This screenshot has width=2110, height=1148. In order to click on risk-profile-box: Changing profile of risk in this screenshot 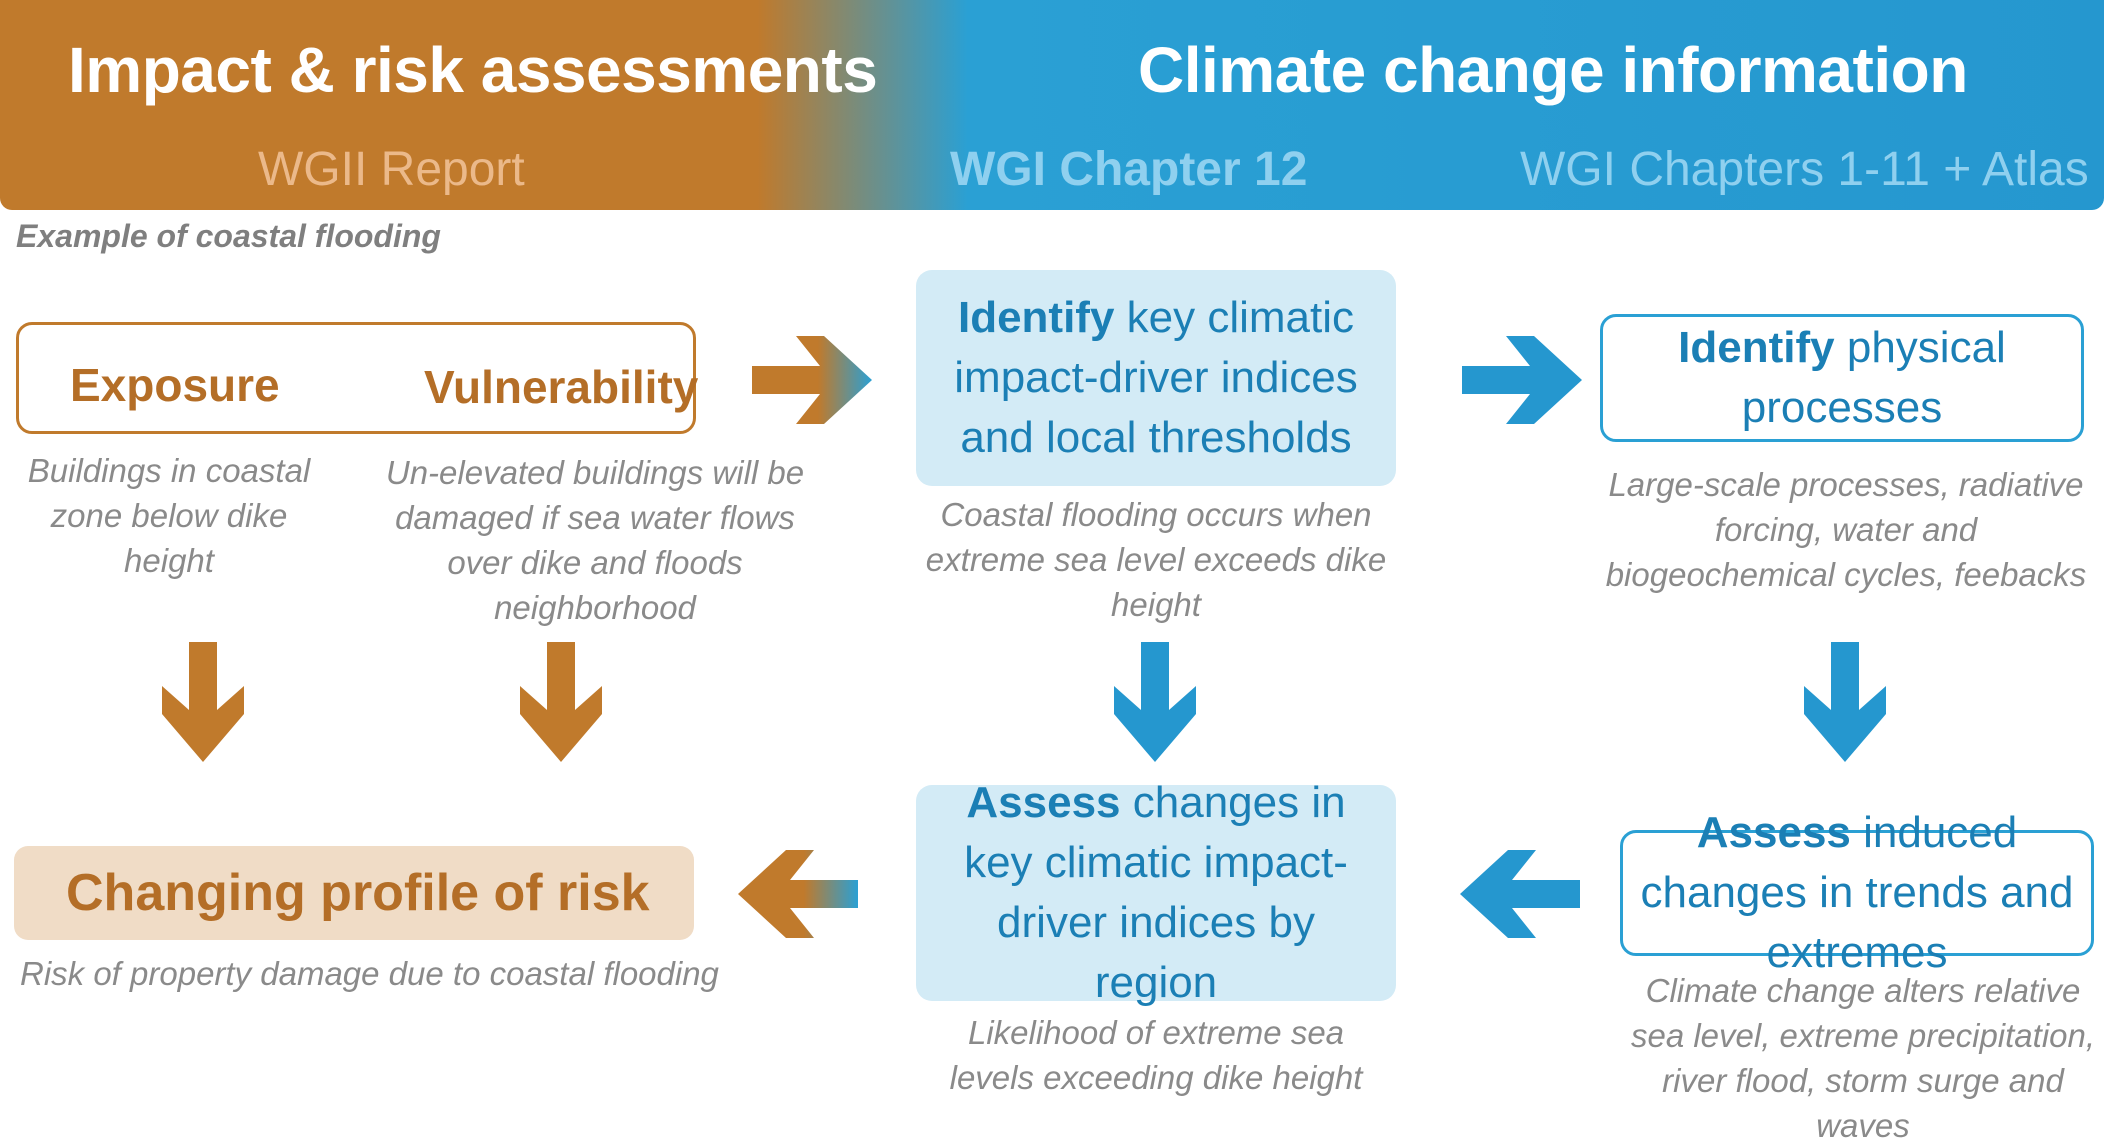, I will do `click(354, 893)`.